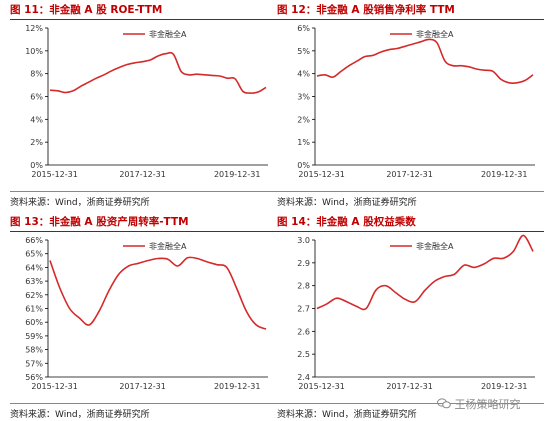 This screenshot has height=421, width=550. What do you see at coordinates (34, 363) in the screenshot?
I see `y-tick-label: 57%` at bounding box center [34, 363].